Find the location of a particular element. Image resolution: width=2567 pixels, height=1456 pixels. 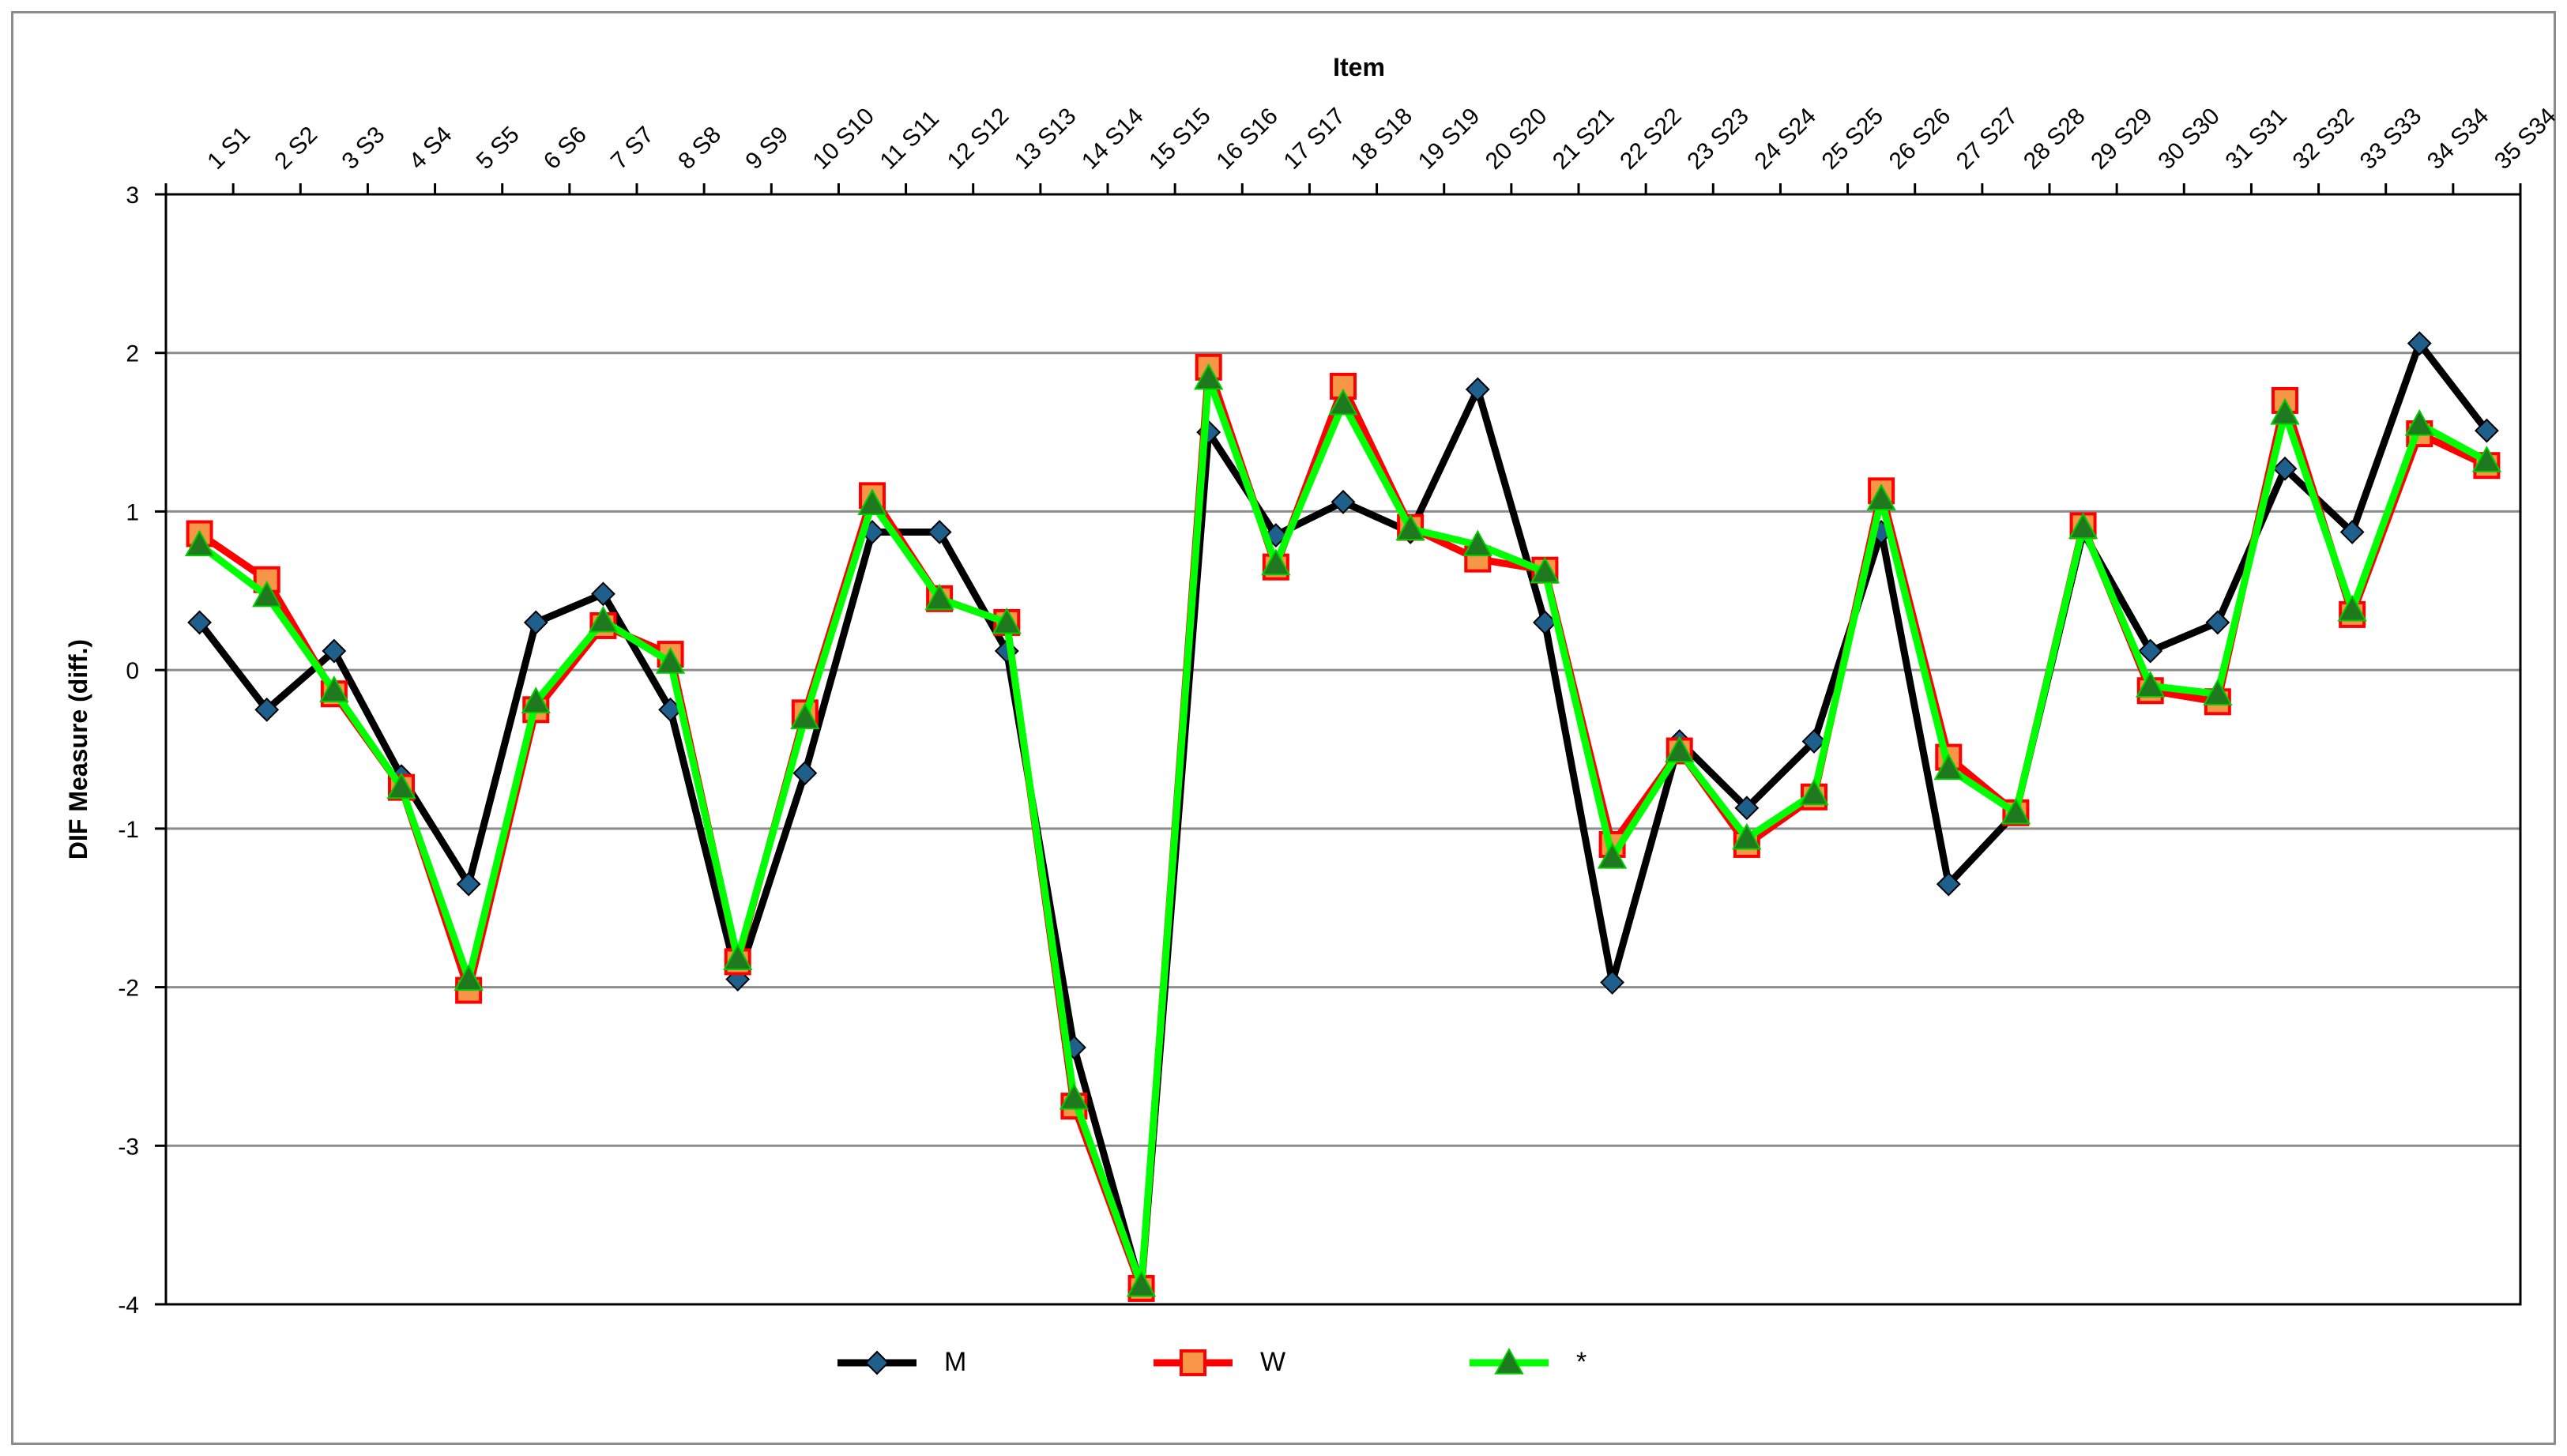

x-tick-label: 12 S12 is located at coordinates (979, 139).